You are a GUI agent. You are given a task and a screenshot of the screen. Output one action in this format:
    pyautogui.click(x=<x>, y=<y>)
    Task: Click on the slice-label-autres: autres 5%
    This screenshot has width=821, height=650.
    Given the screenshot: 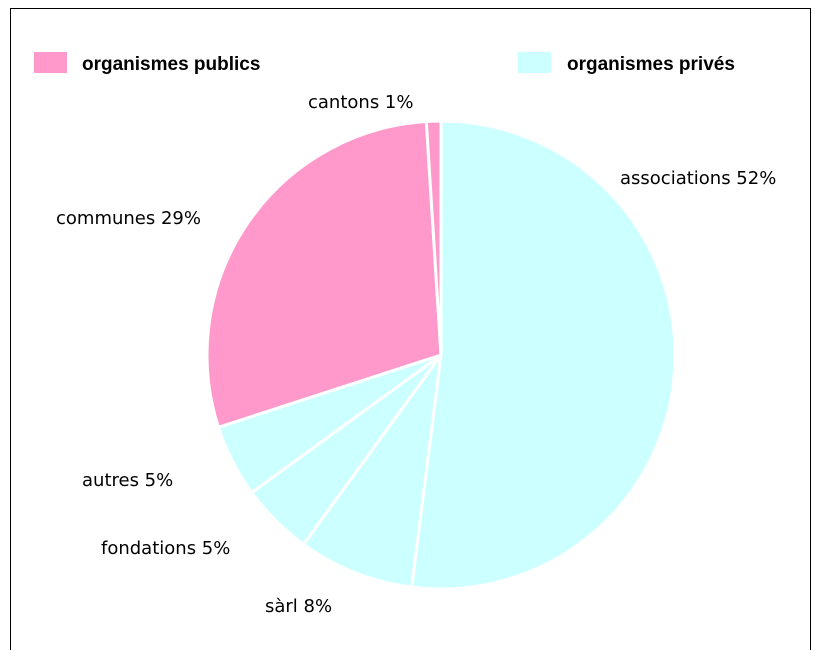 What is the action you would take?
    pyautogui.click(x=127, y=480)
    